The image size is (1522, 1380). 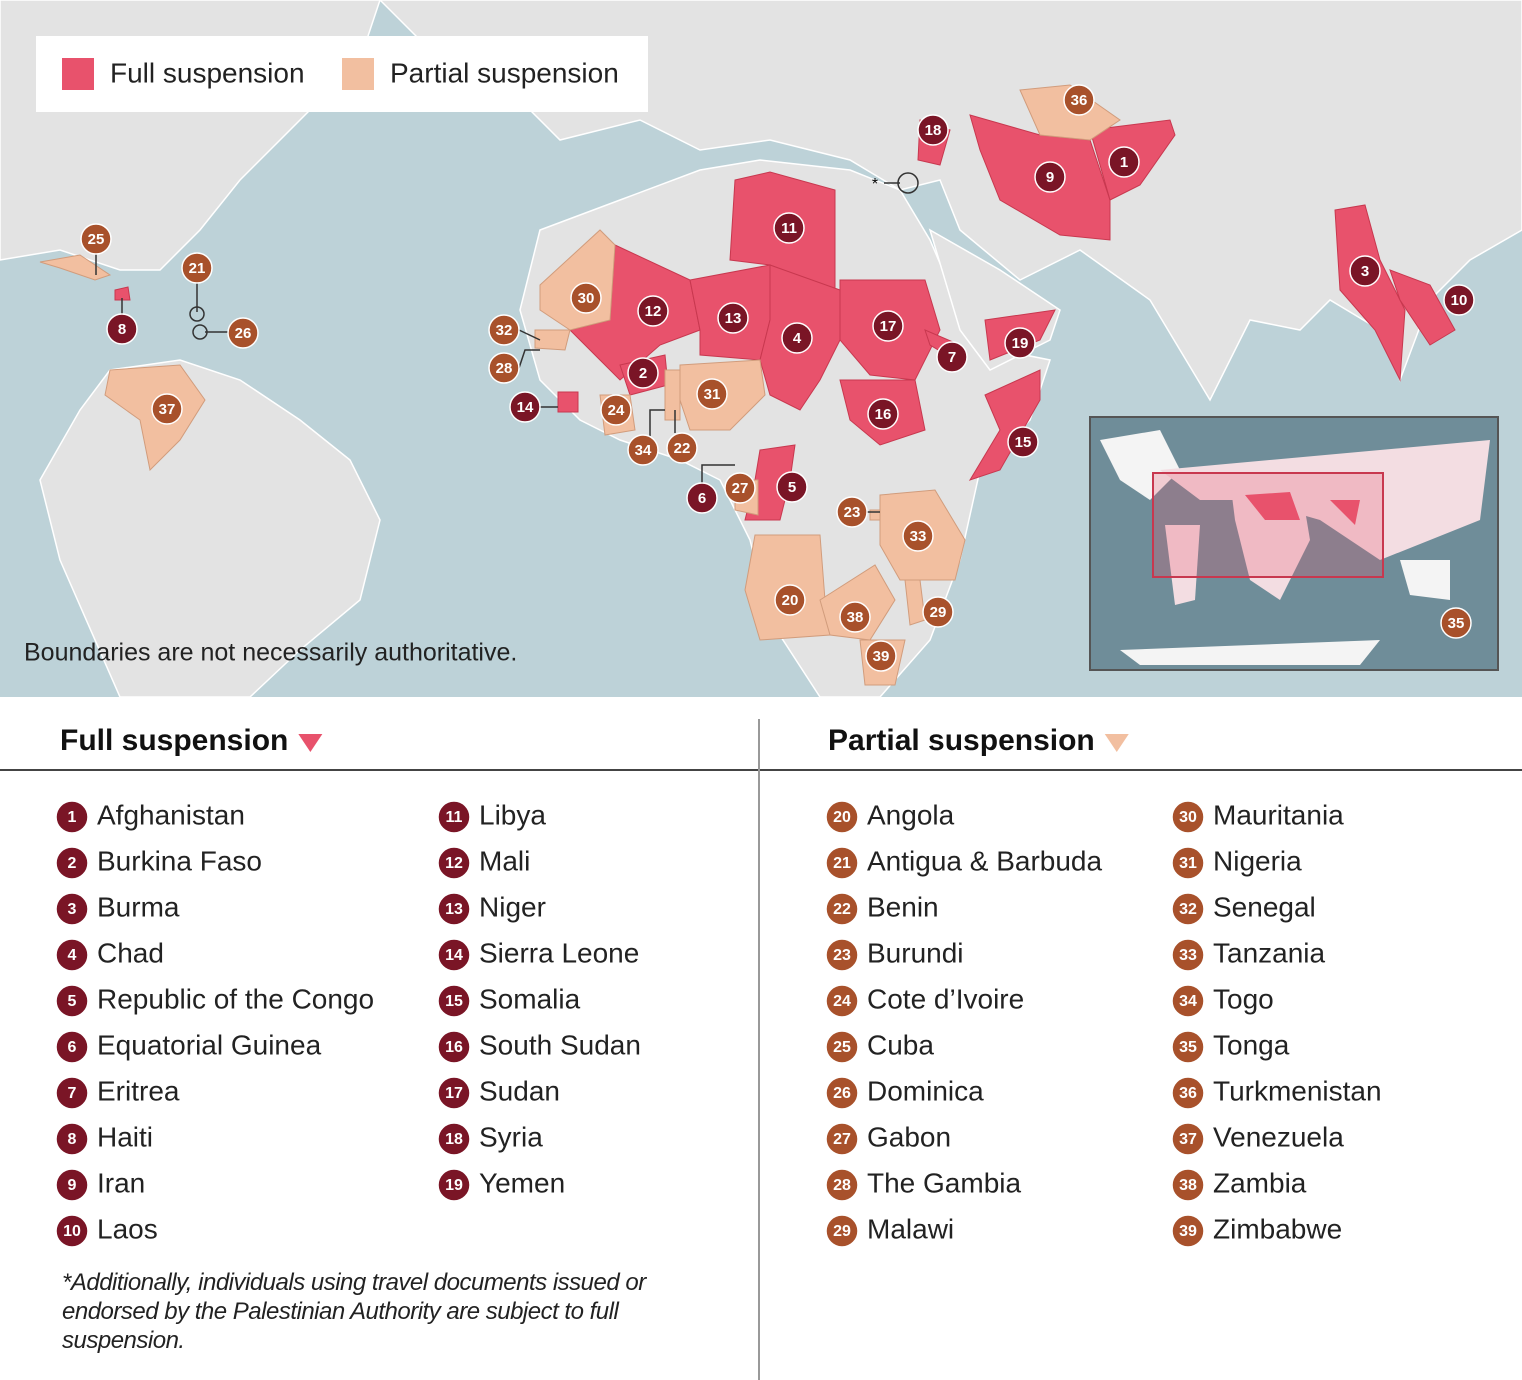 I want to click on country-name: Haiti, so click(x=125, y=1136).